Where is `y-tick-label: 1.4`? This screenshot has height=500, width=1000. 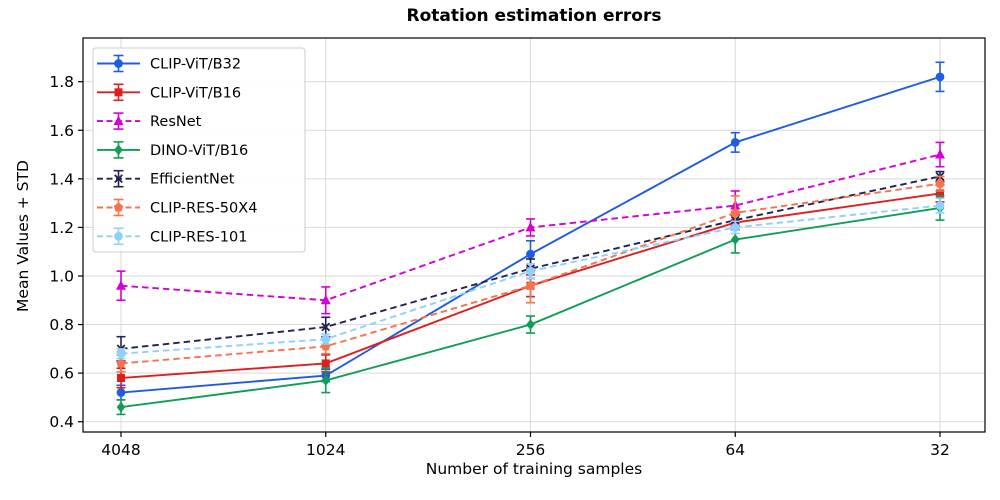 y-tick-label: 1.4 is located at coordinates (61, 179).